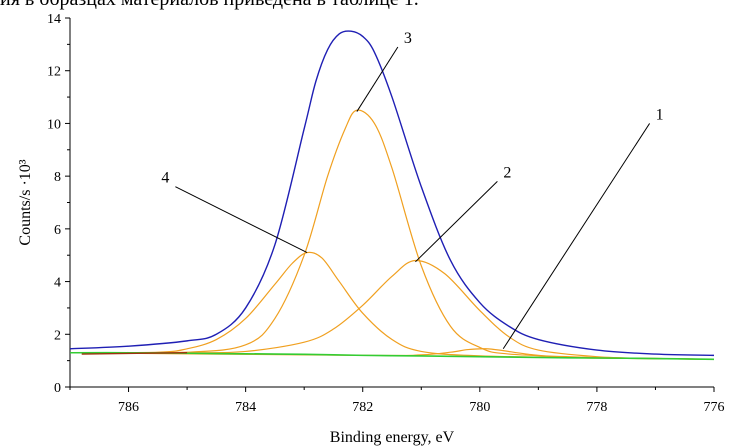 Image resolution: width=737 pixels, height=447 pixels. What do you see at coordinates (408, 38) in the screenshot?
I see `peak-label-3: 3` at bounding box center [408, 38].